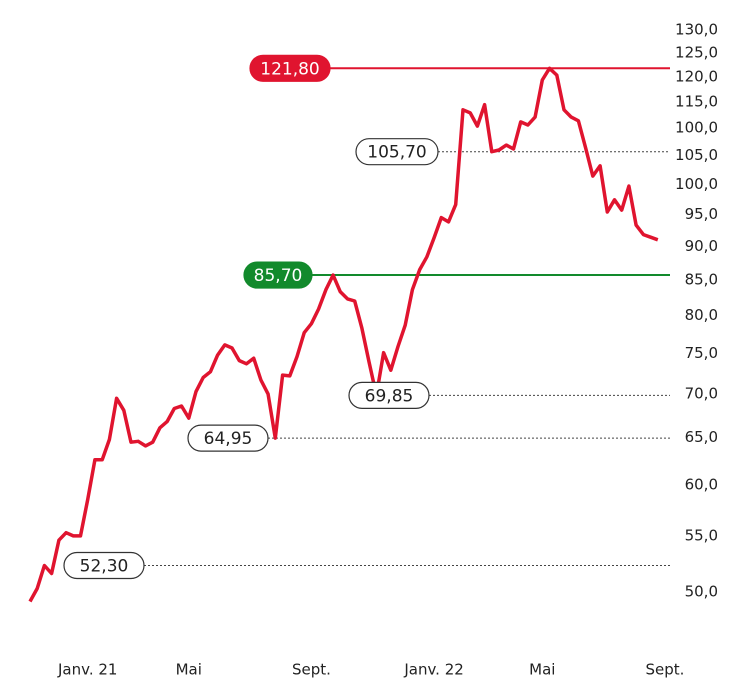 The height and width of the screenshot is (700, 750). I want to click on value-pill-label: 85,70, so click(278, 276).